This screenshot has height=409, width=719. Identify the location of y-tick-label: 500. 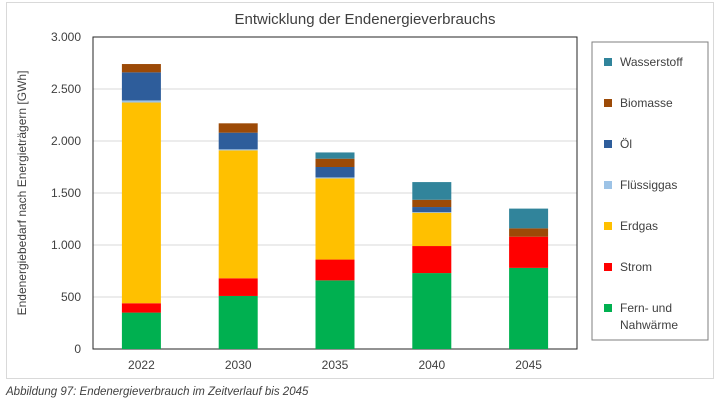
(71, 297).